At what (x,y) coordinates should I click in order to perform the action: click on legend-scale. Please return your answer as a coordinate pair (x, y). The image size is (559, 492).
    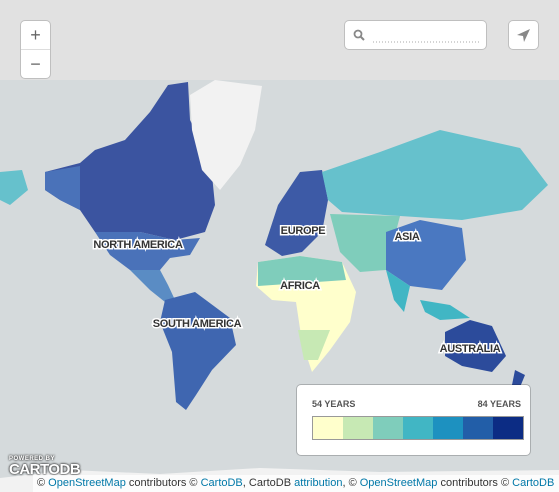
    Looking at the image, I should click on (418, 428).